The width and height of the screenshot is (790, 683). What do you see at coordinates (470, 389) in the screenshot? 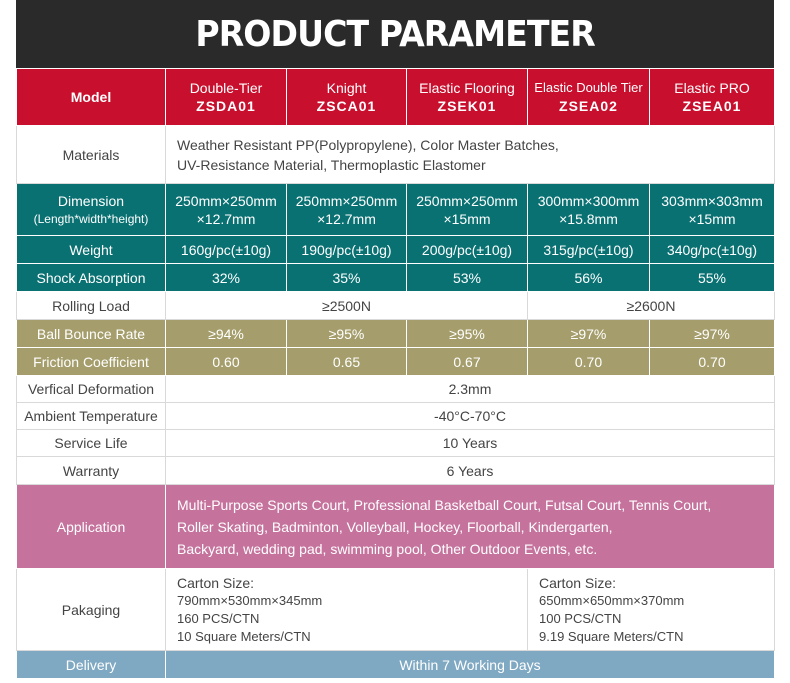
I see `deformation-value: 2.3mm` at bounding box center [470, 389].